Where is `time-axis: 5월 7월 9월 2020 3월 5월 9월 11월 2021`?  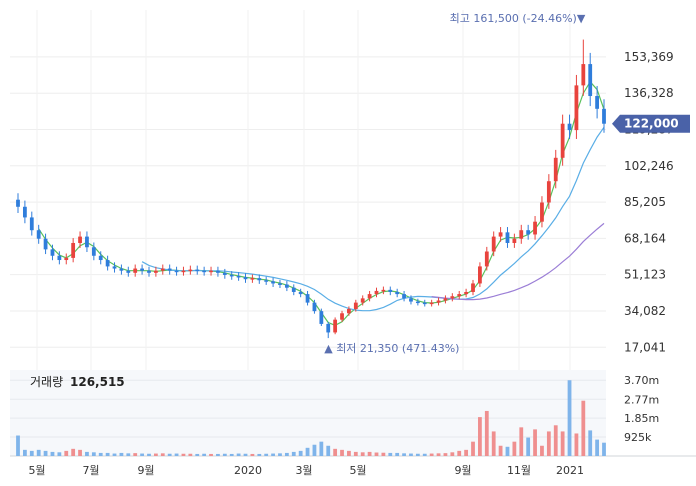
time-axis: 5월 7월 9월 2020 3월 5월 9월 11월 2021 is located at coordinates (306, 470).